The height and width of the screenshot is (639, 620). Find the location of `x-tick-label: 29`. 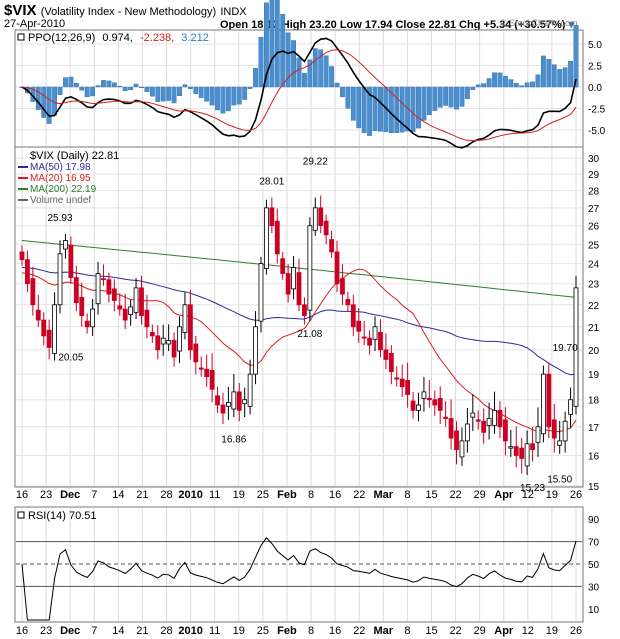

x-tick-label: 29 is located at coordinates (480, 495).